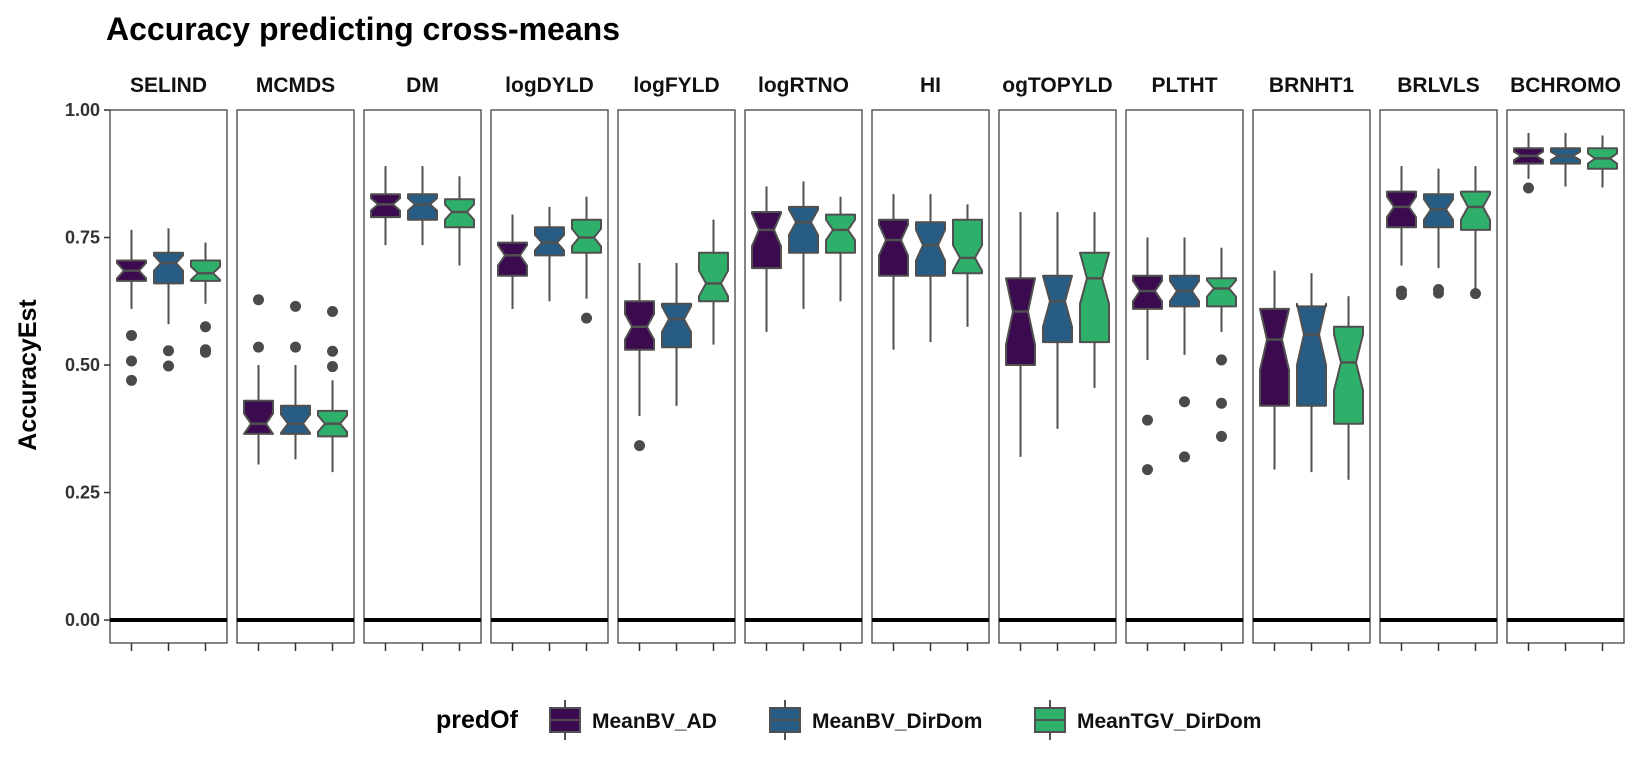  I want to click on facet-panel: logFYLD, so click(676, 362).